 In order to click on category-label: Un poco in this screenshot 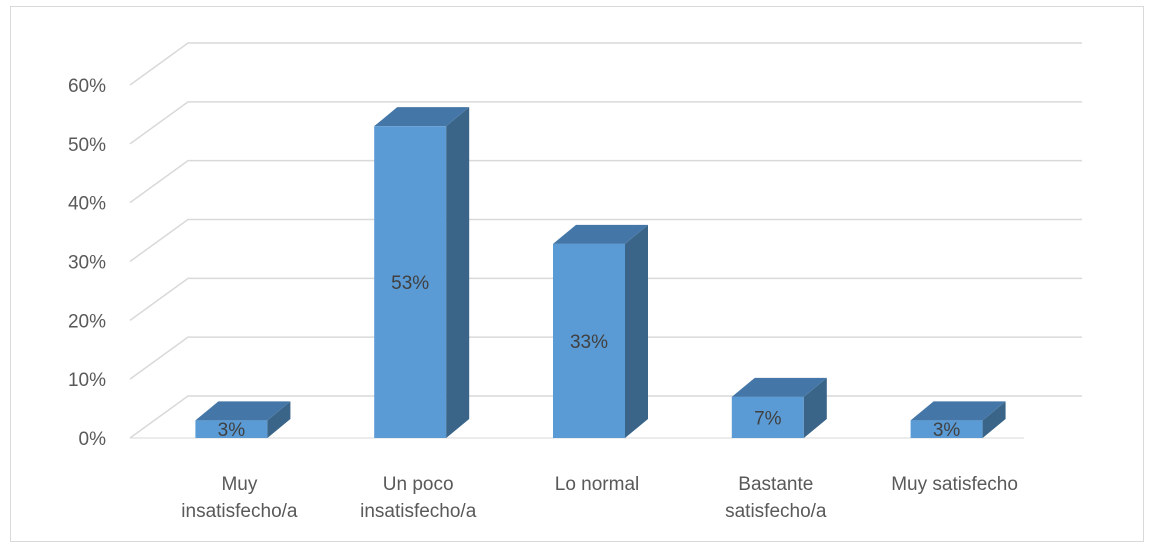, I will do `click(418, 484)`.